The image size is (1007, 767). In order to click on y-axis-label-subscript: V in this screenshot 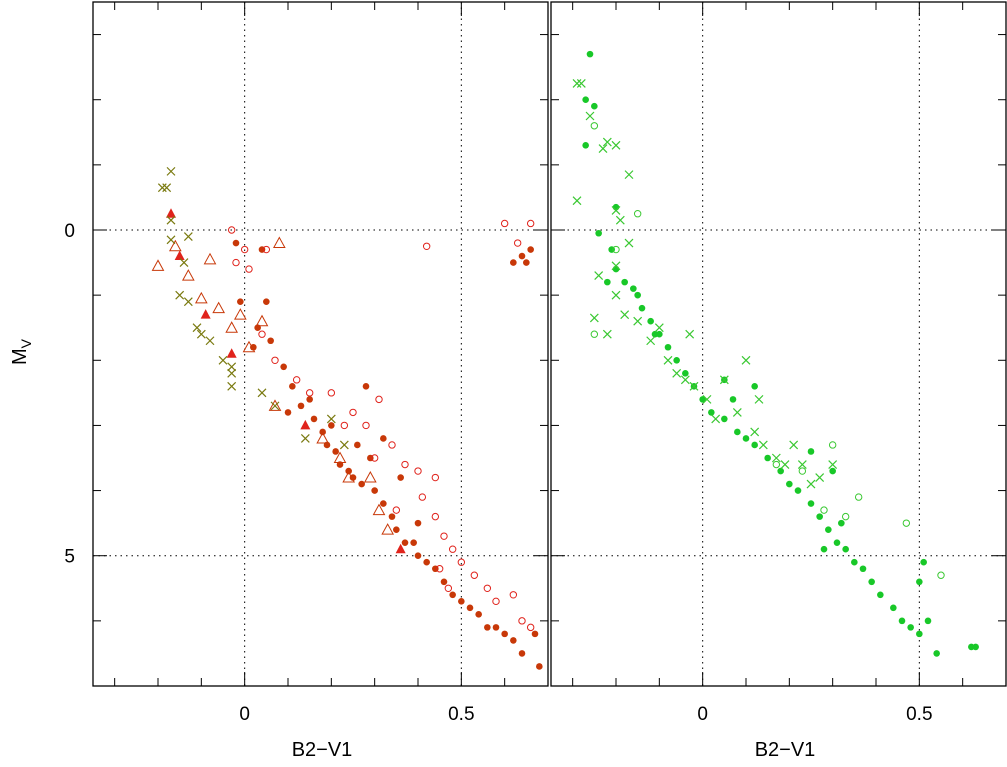, I will do `click(26, 343)`.